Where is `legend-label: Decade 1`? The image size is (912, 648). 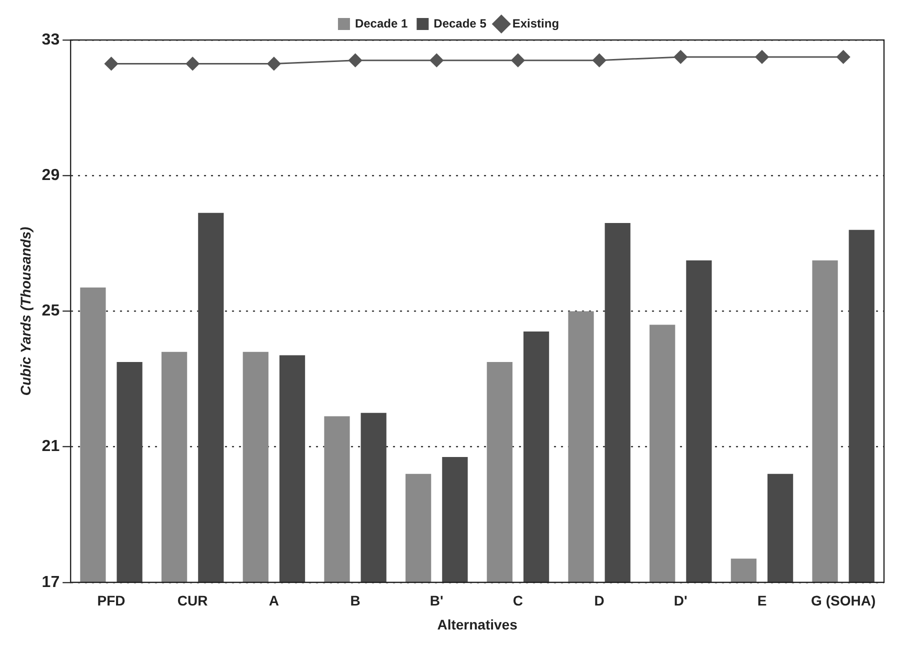 legend-label: Decade 1 is located at coordinates (381, 23).